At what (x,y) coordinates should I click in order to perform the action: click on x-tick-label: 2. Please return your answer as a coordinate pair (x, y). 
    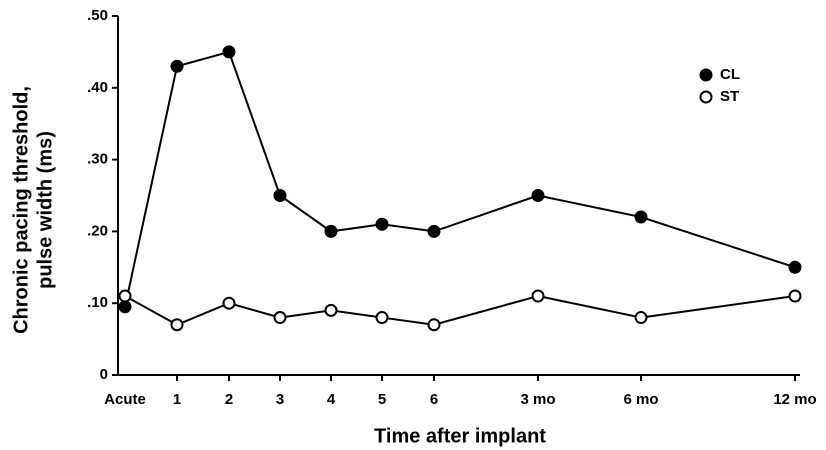
    Looking at the image, I should click on (229, 399).